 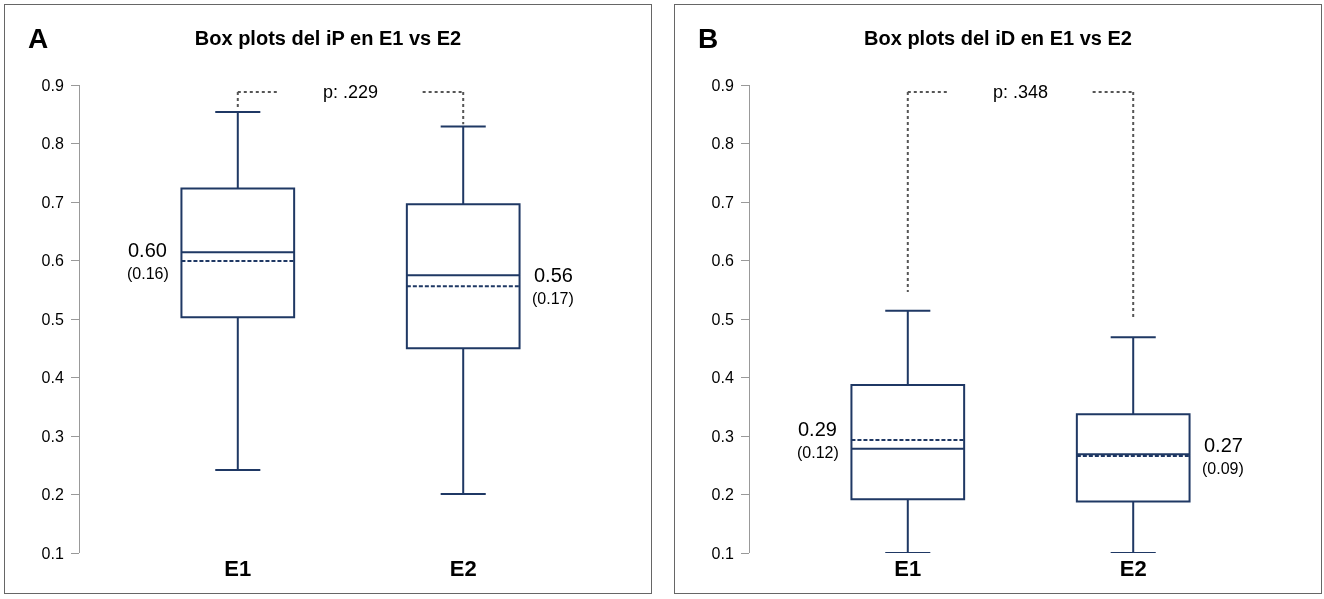 I want to click on chart-title: Box plots del iP en E1 vs E2, so click(x=328, y=38).